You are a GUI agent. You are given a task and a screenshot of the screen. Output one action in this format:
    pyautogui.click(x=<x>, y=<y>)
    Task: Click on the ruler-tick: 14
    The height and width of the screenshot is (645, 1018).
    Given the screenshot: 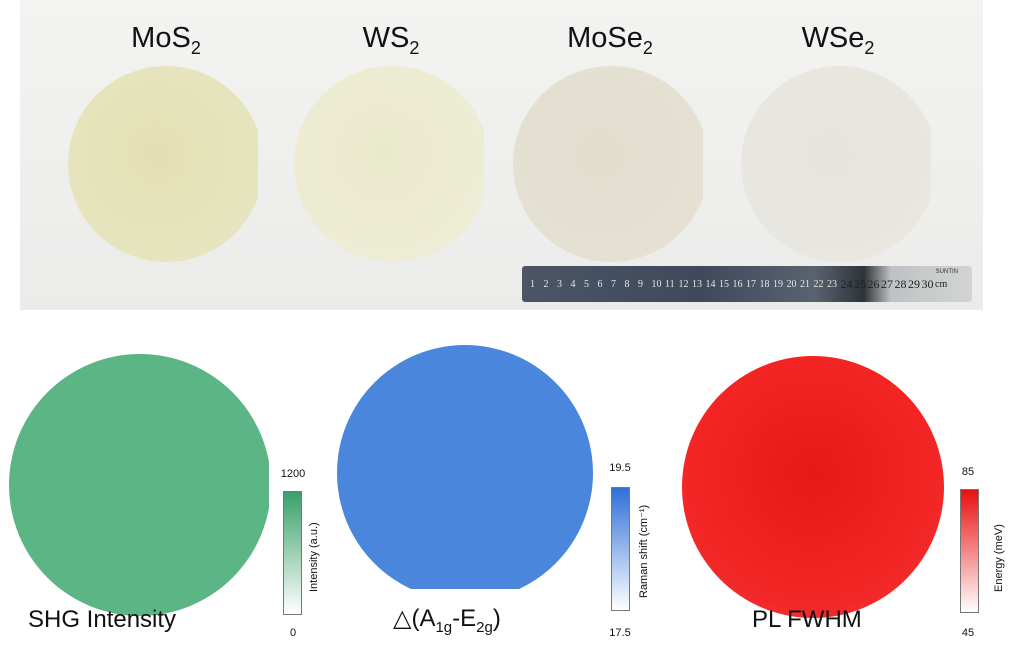 What is the action you would take?
    pyautogui.click(x=710, y=284)
    